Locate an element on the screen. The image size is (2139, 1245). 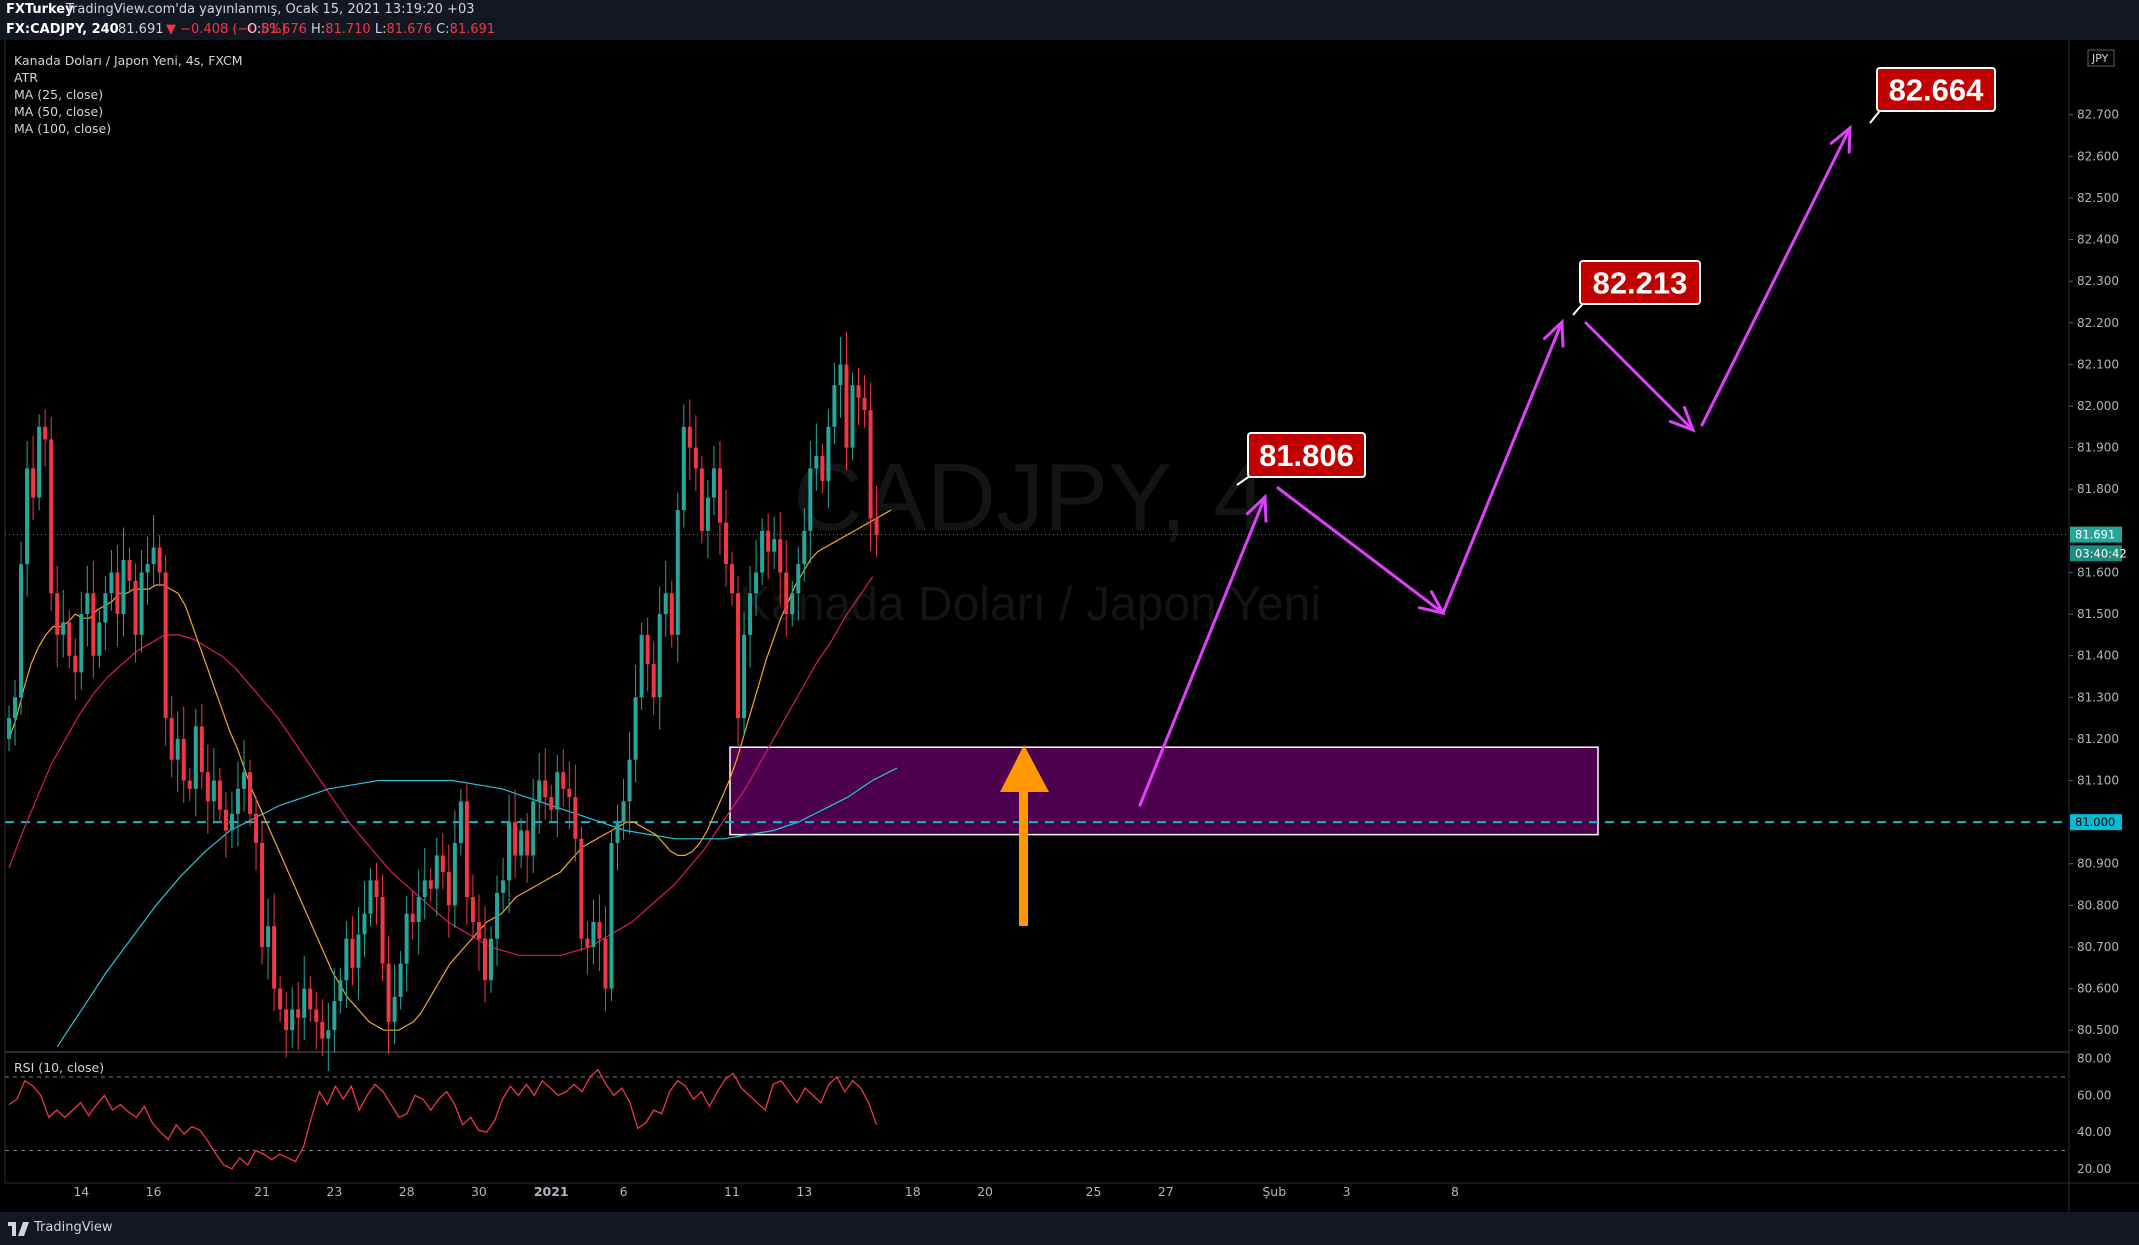
price-tick-label: 81.900 is located at coordinates (2098, 448).